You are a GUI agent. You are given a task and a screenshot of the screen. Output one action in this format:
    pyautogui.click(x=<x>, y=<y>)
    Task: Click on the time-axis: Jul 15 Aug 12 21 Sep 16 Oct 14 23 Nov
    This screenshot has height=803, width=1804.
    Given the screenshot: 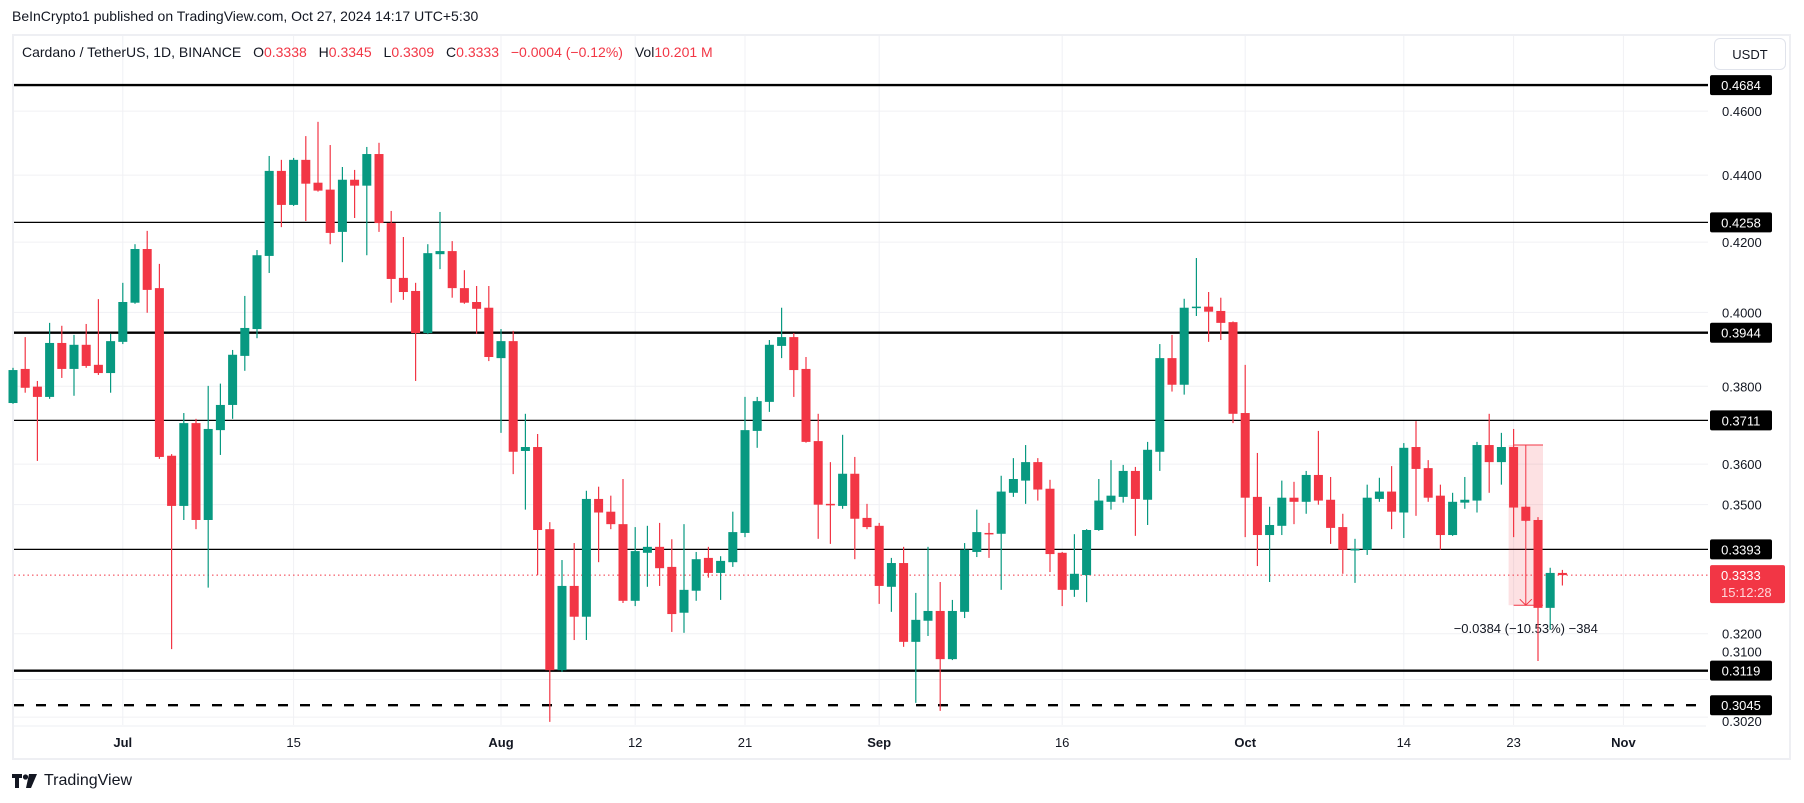 What is the action you would take?
    pyautogui.click(x=860, y=737)
    